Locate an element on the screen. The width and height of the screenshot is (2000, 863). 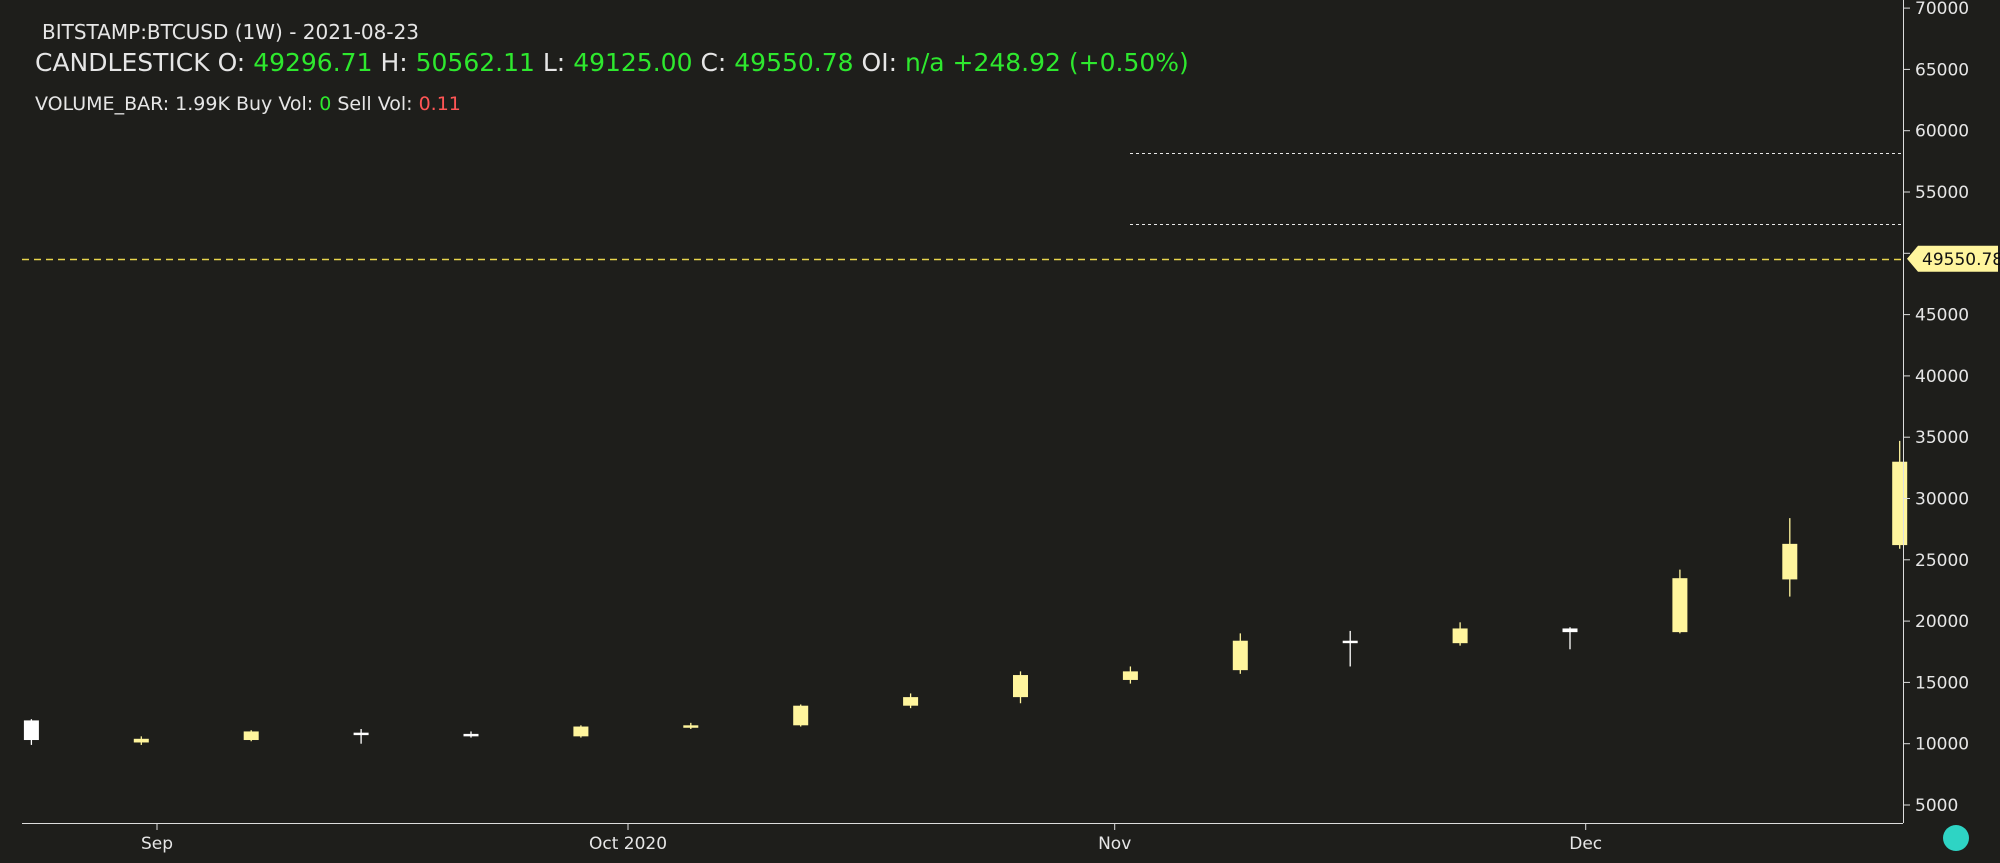
oi-key: OI: is located at coordinates (879, 62).